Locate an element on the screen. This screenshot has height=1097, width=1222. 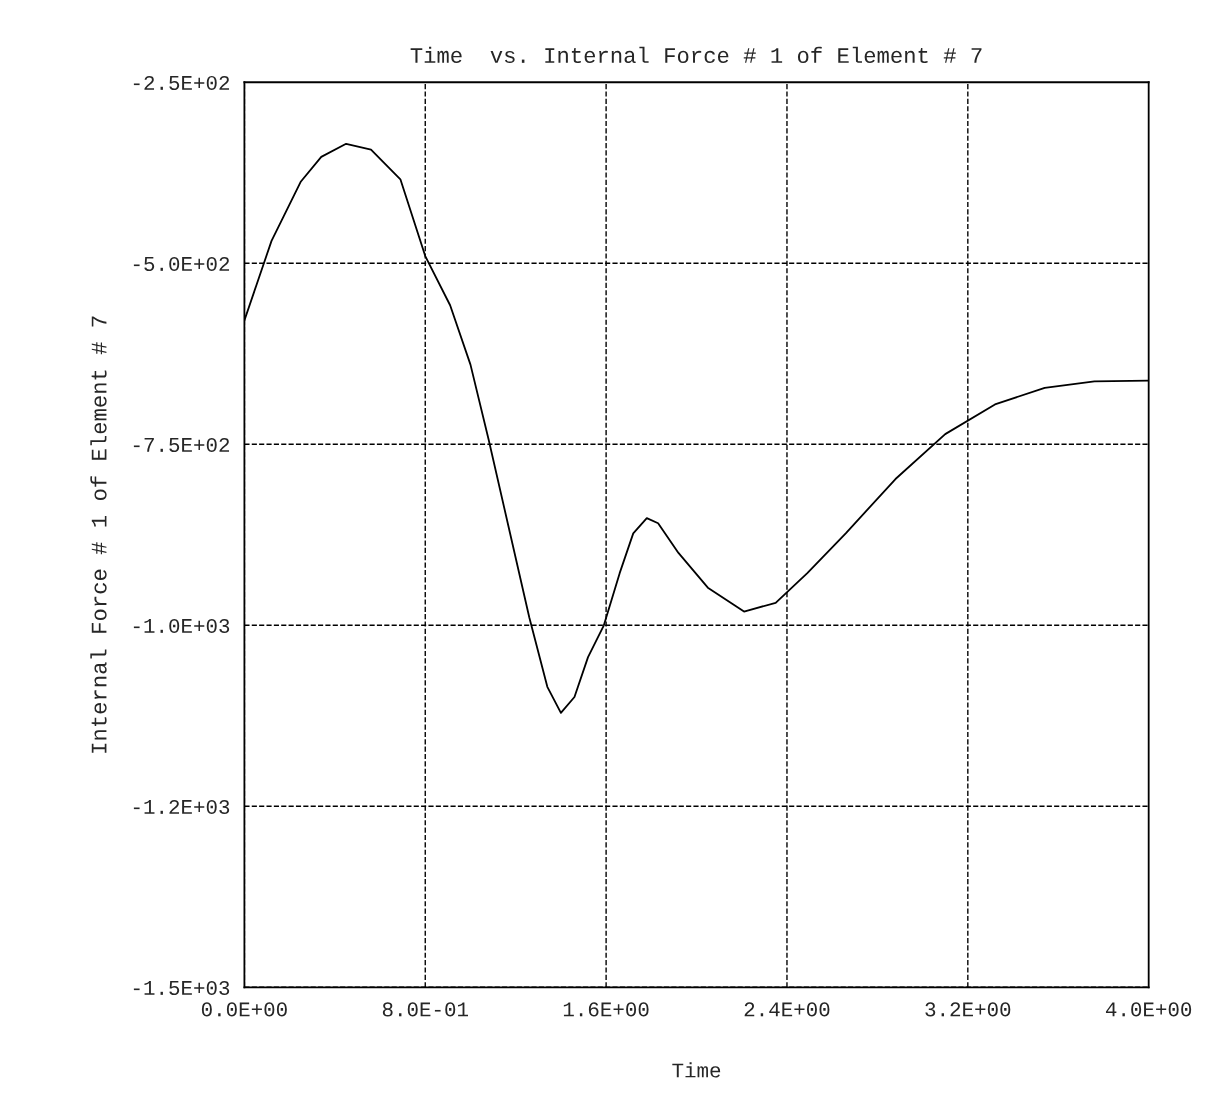
x-axis-title: Time is located at coordinates (696, 1070).